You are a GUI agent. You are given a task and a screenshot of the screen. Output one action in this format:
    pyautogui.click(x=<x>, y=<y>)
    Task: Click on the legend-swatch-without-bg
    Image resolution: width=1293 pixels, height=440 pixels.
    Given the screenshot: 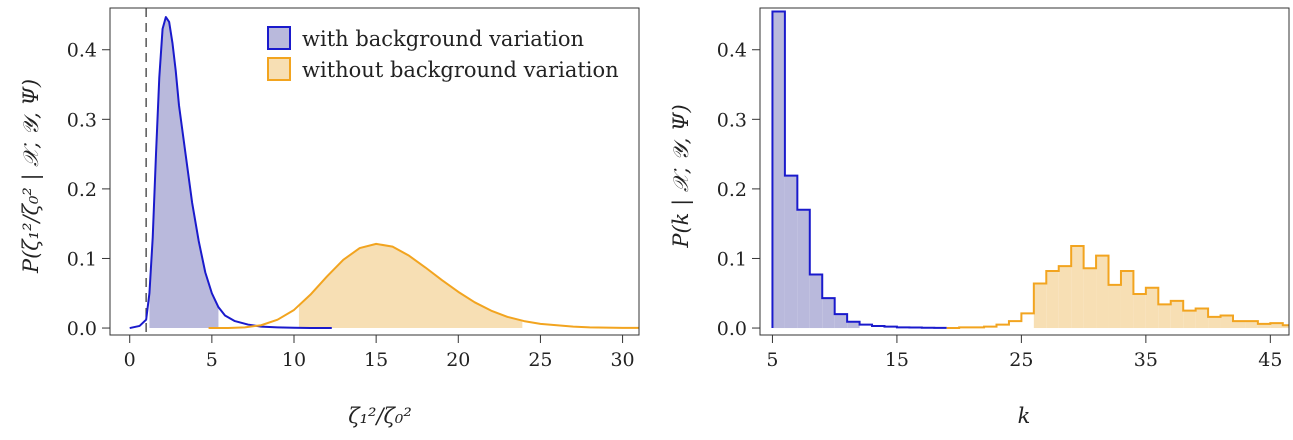 What is the action you would take?
    pyautogui.click(x=279, y=69)
    